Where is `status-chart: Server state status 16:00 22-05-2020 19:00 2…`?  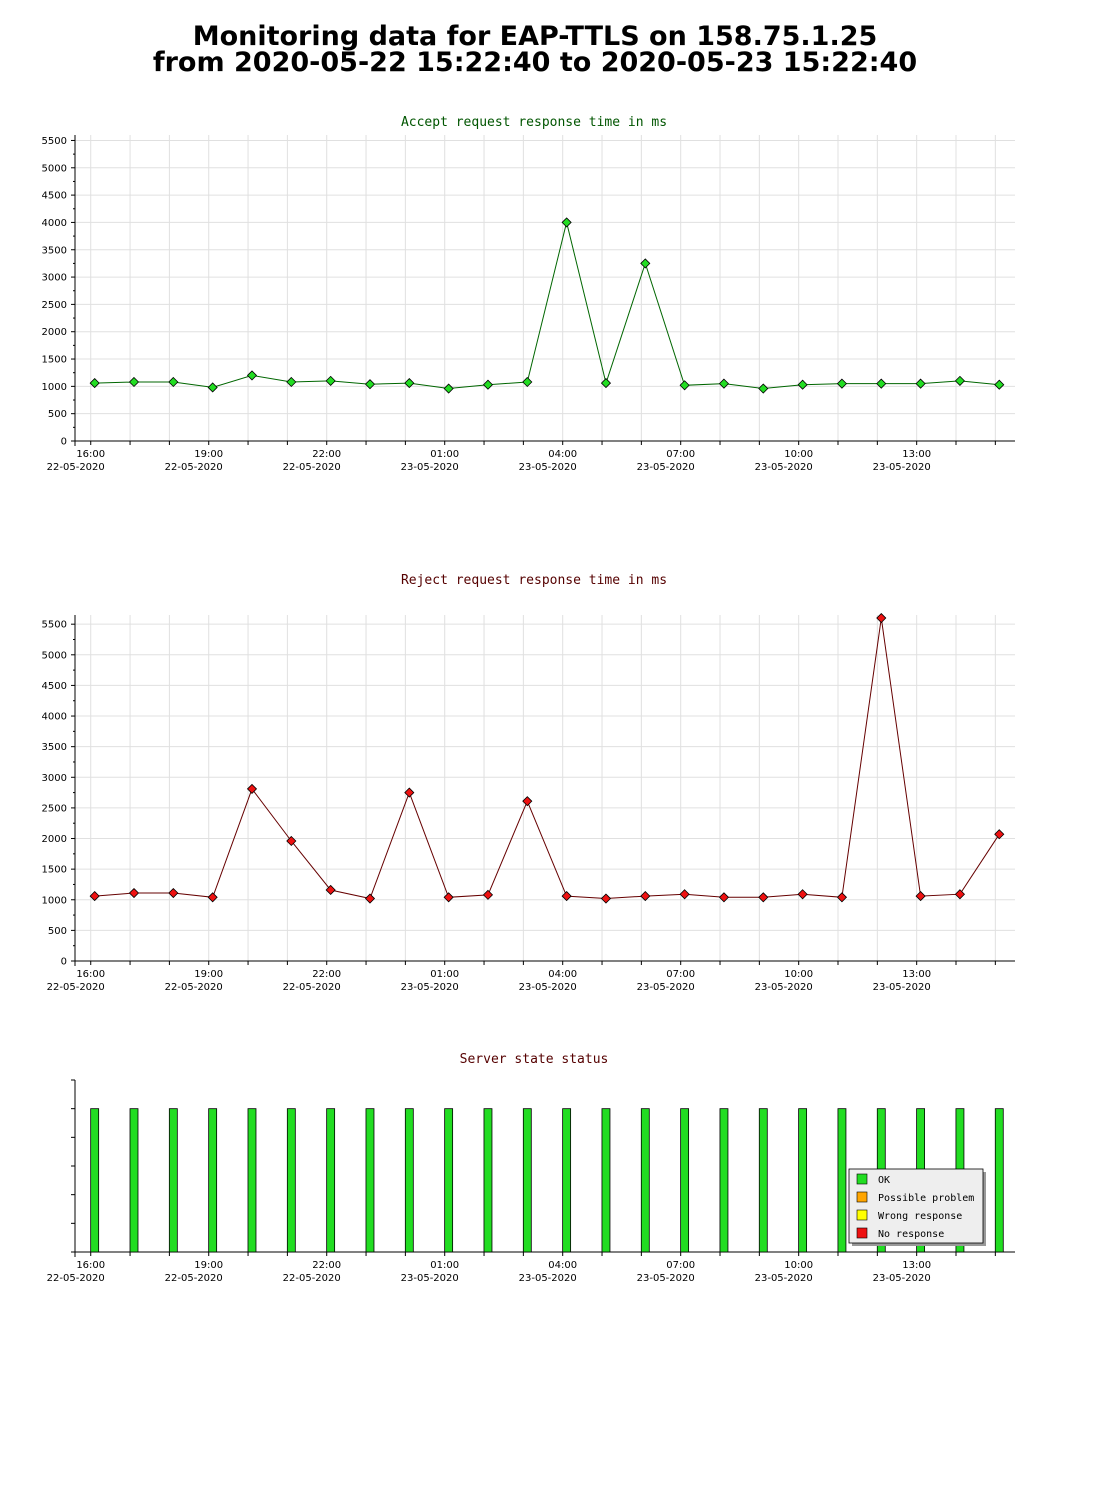 status-chart: Server state status 16:00 22-05-2020 19:00 2… is located at coordinates (531, 1168).